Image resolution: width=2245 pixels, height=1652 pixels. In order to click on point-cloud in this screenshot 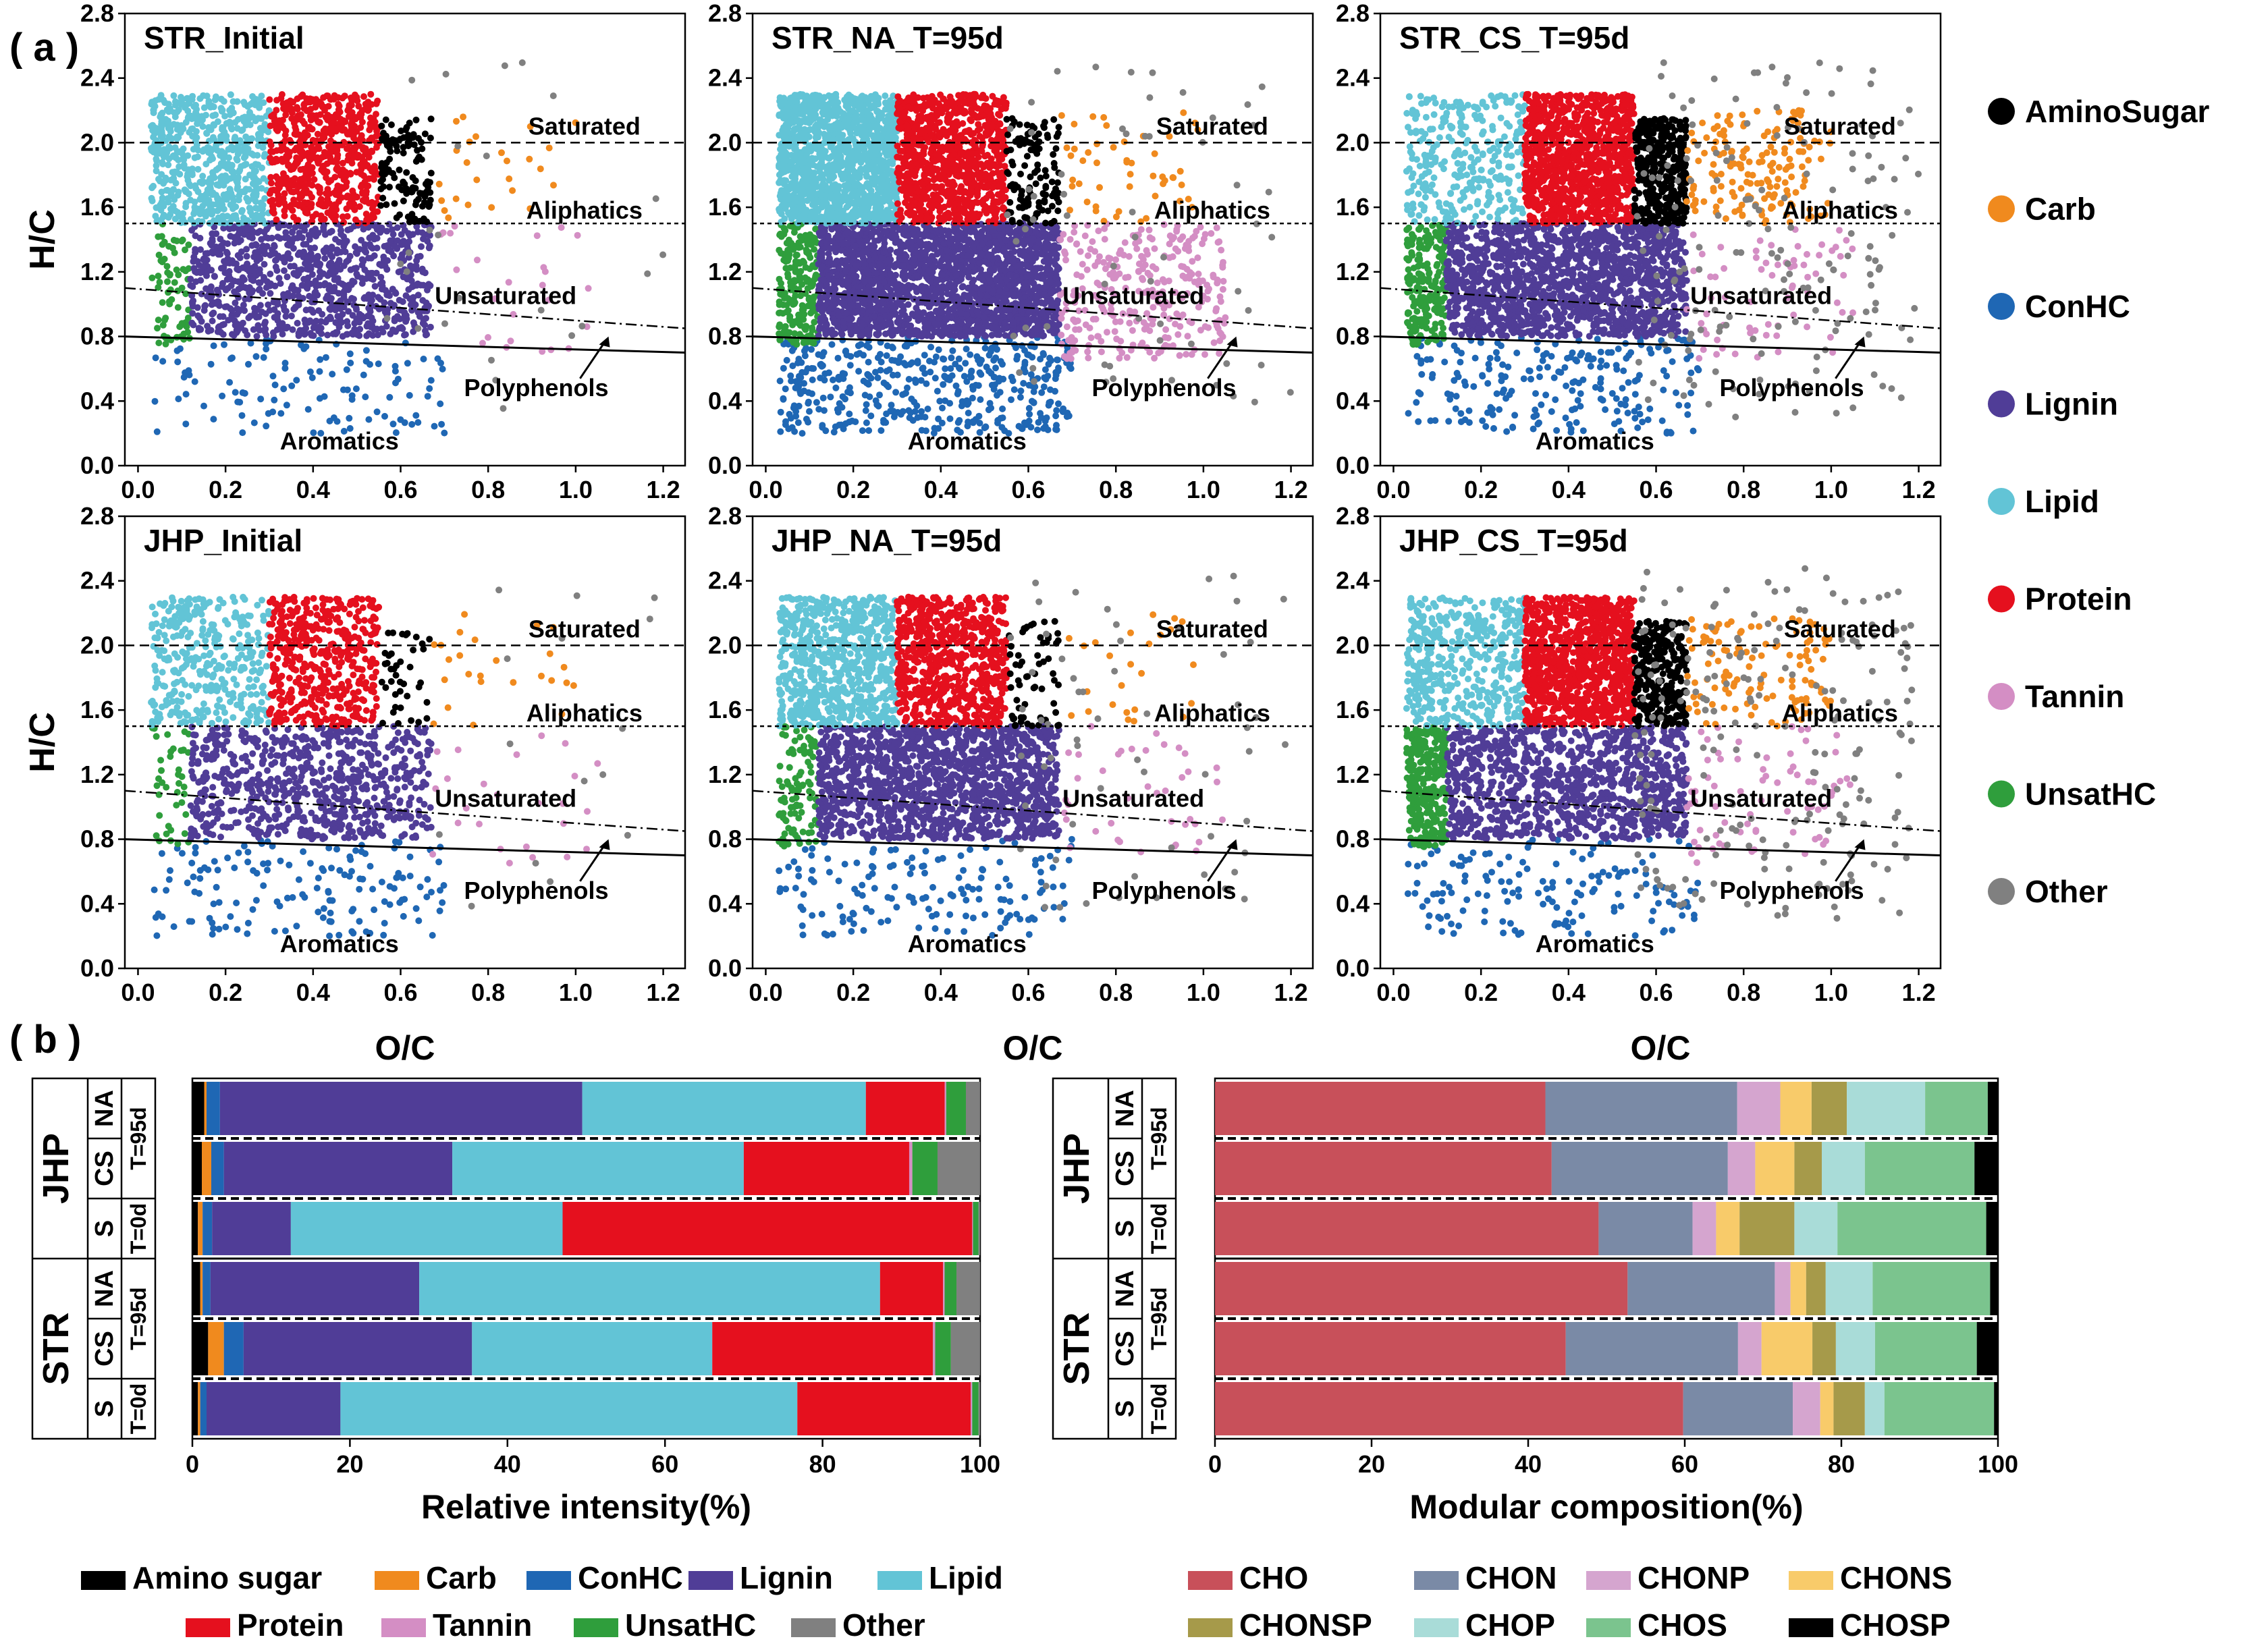, I will do `click(407, 248)`.